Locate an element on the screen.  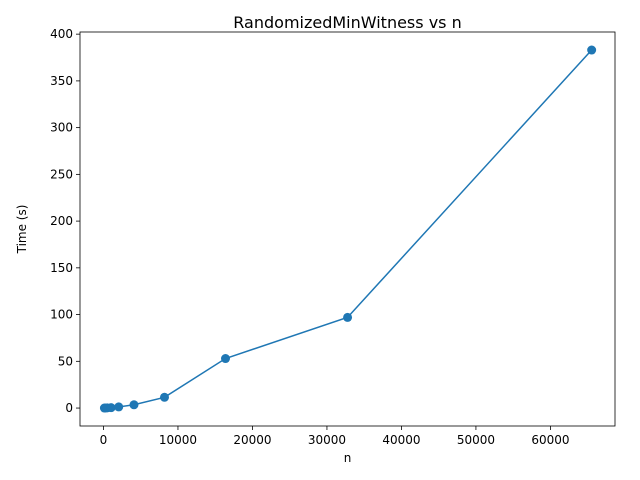
y-tick-label: 400 is located at coordinates (61, 34).